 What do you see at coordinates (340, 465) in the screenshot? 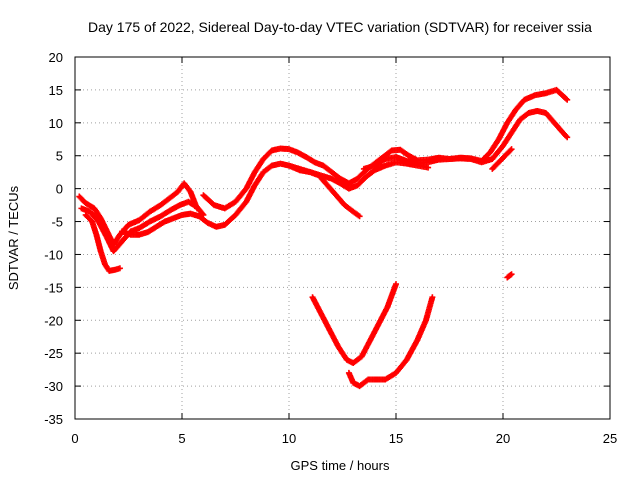
I see `x-axis-label: GPS time / hours` at bounding box center [340, 465].